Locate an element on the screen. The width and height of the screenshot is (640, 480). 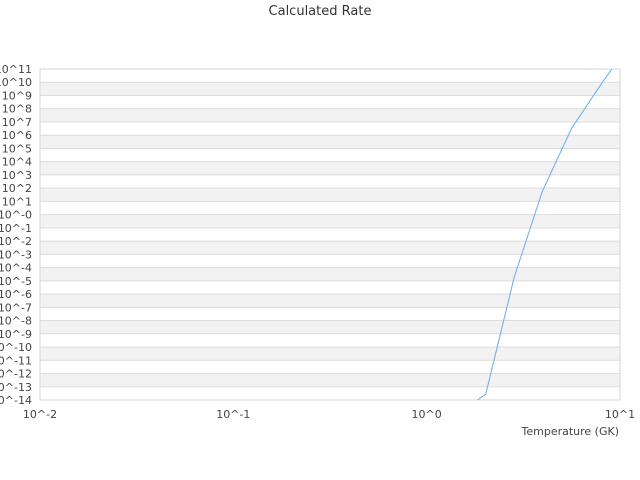
y-tick-label: 10^-11 is located at coordinates (16, 360).